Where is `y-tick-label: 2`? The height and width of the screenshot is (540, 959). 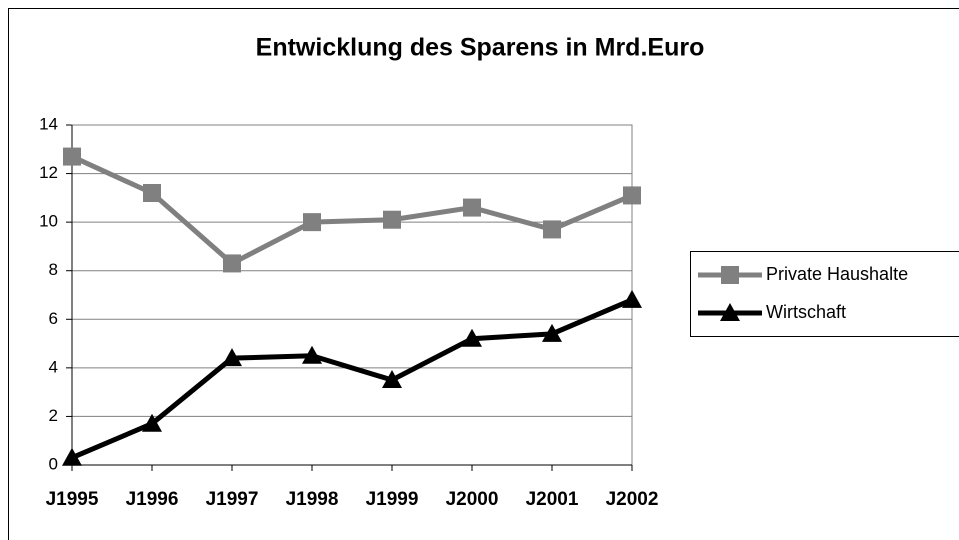 y-tick-label: 2 is located at coordinates (53, 415).